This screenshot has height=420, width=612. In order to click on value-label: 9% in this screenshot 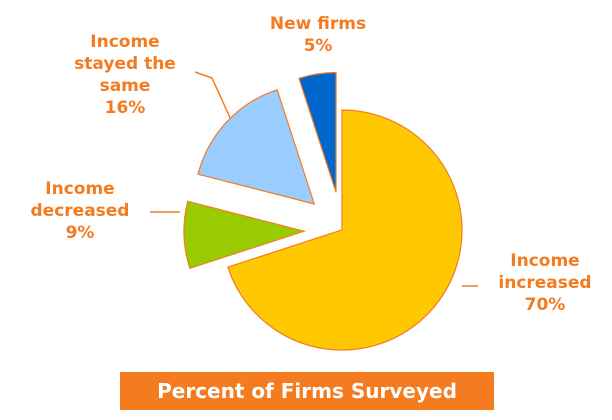, I will do `click(80, 233)`.